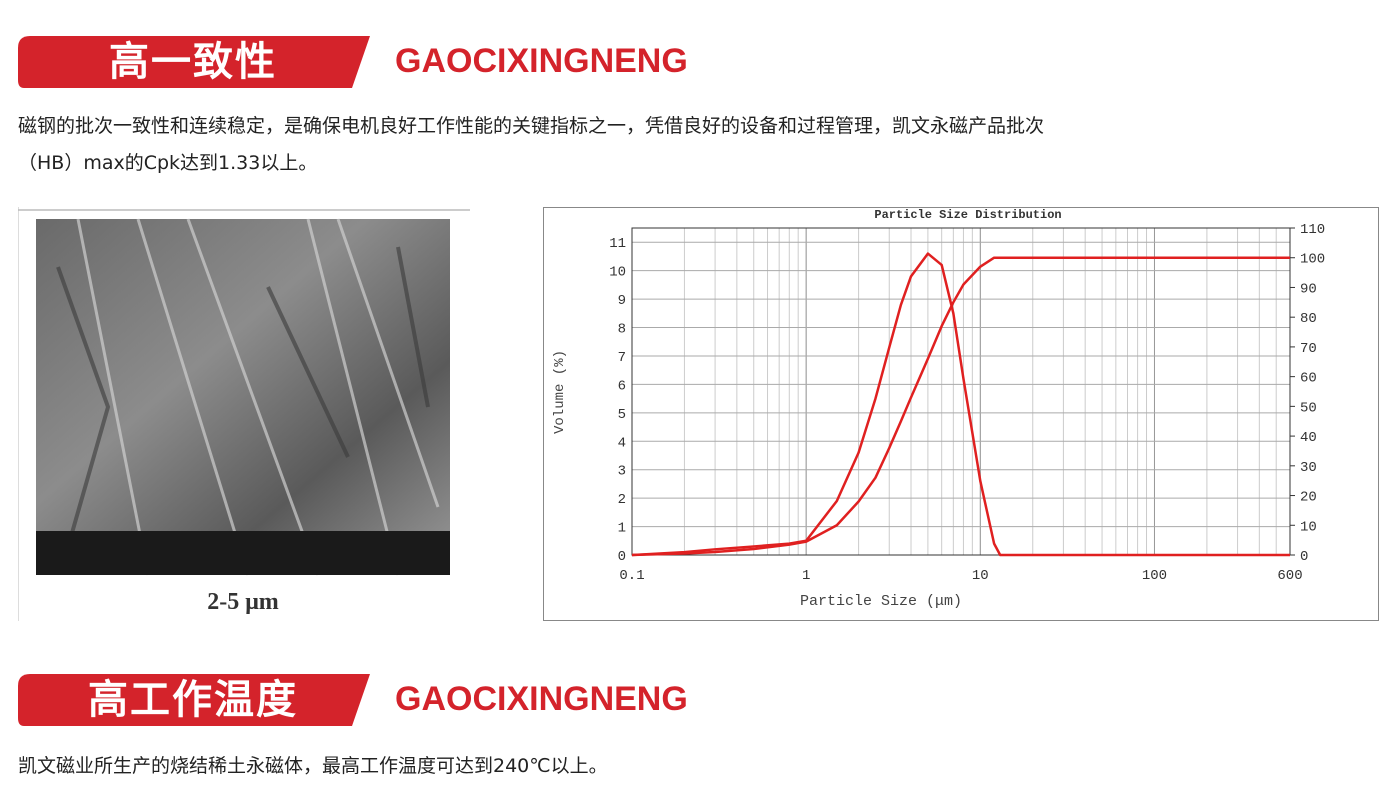 This screenshot has width=1400, height=795. I want to click on y-tick-label: 7, so click(622, 358).